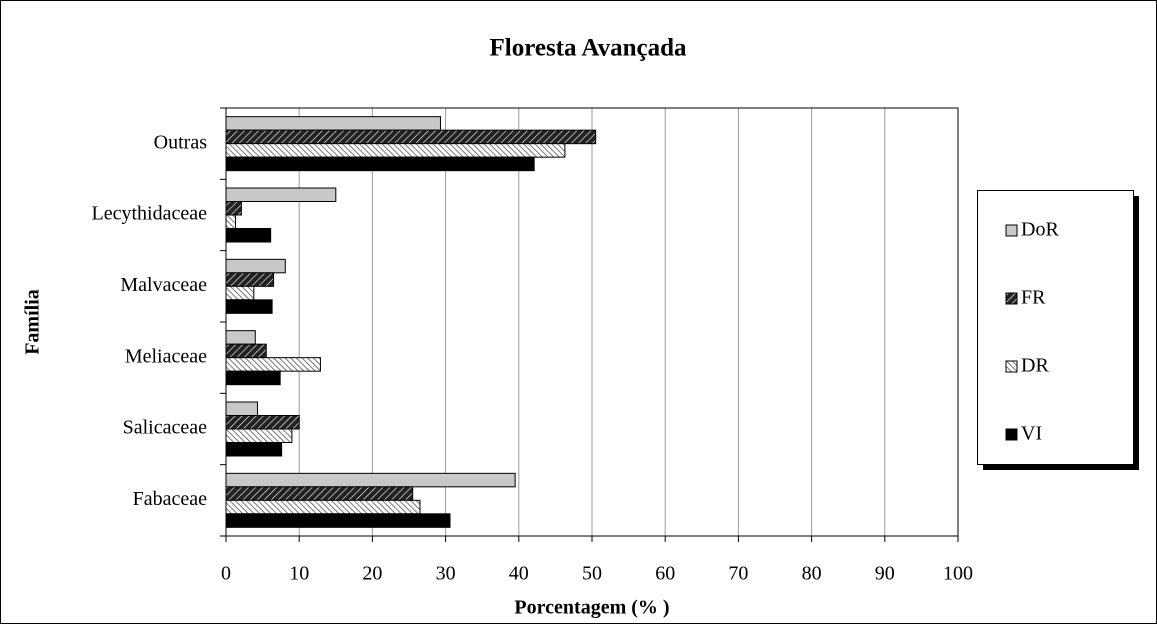 This screenshot has width=1157, height=624. What do you see at coordinates (812, 574) in the screenshot?
I see `x-tick-label: 80` at bounding box center [812, 574].